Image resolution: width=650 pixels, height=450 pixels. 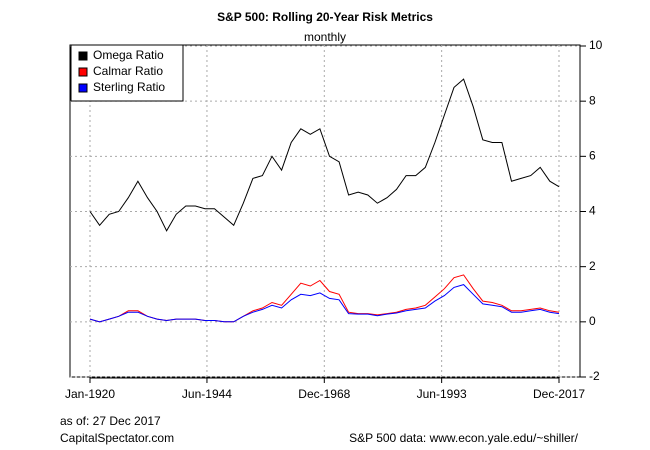 What do you see at coordinates (207, 394) in the screenshot?
I see `x-tick-label: Jun-1944` at bounding box center [207, 394].